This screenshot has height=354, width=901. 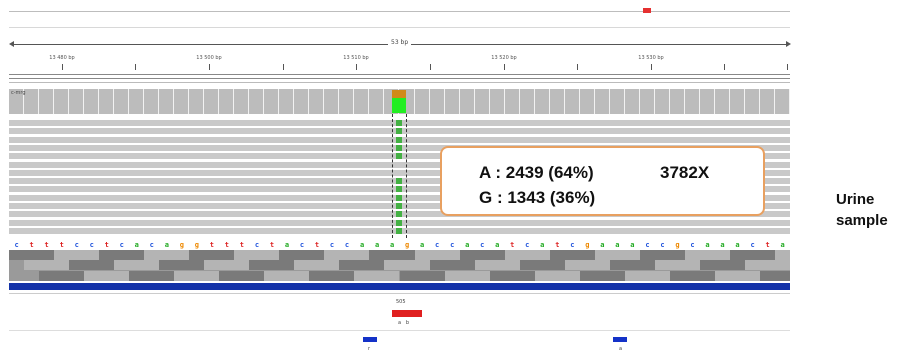 What do you see at coordinates (369, 349) in the screenshot?
I see `small-feature-left-mark: r` at bounding box center [369, 349].